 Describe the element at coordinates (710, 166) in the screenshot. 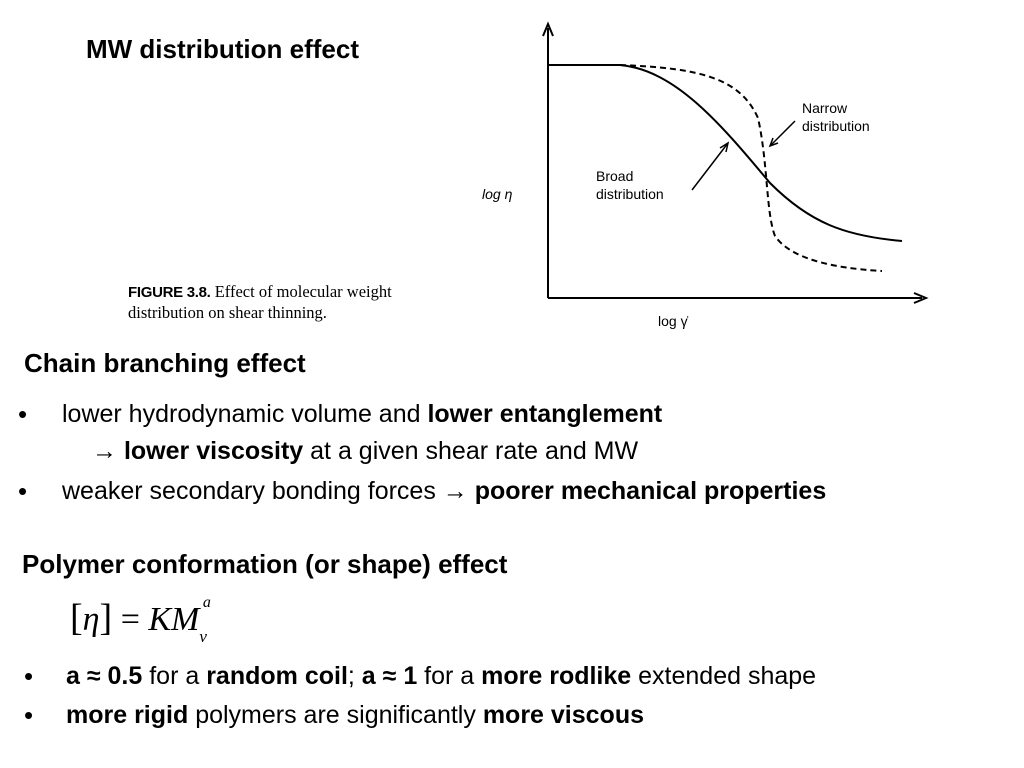

I see `broad-pointer-line` at that location.